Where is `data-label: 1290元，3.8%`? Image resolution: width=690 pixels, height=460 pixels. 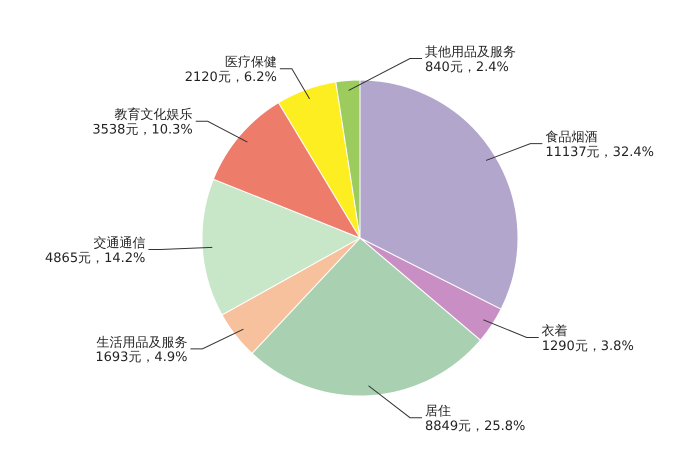 data-label: 1290元，3.8% is located at coordinates (588, 346).